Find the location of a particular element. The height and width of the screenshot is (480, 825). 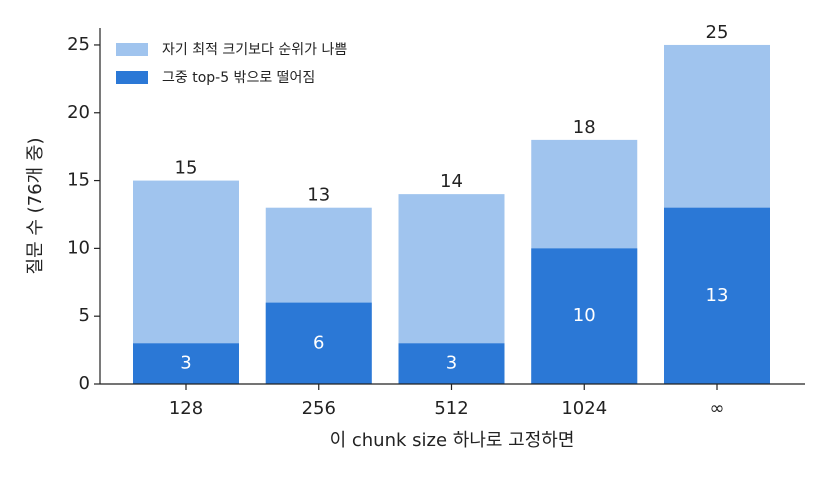

x-tick-label: 256 is located at coordinates (319, 408).